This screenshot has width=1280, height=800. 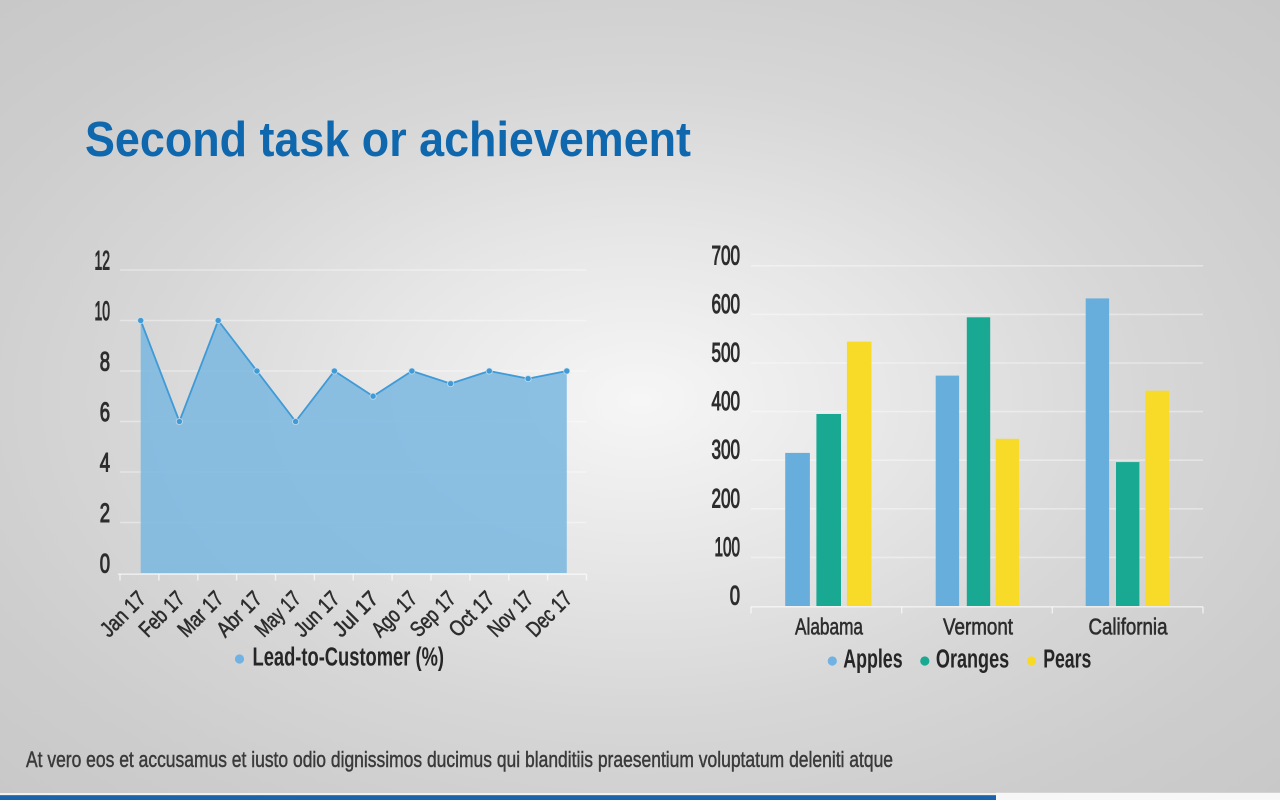 I want to click on svg-text: 700, so click(x=726, y=255).